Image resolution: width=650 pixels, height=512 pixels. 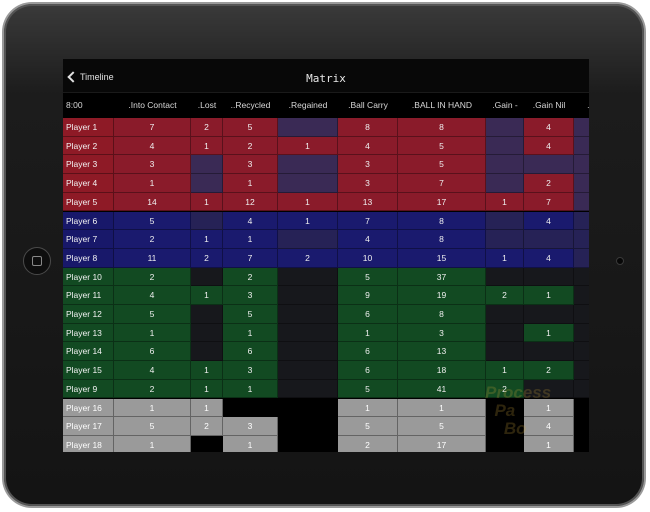 I want to click on stat-cell: 41, so click(x=442, y=389).